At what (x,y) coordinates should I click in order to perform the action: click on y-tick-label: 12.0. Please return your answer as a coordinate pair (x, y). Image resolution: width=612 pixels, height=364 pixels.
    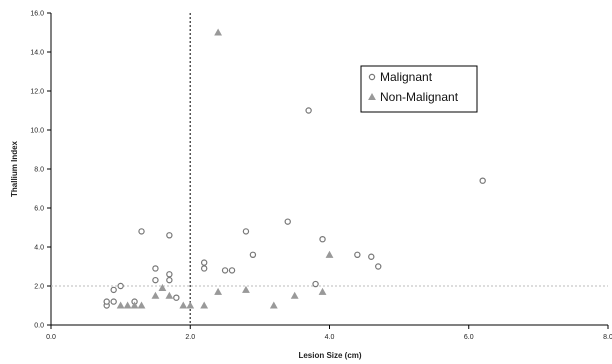
    Looking at the image, I should click on (37, 92).